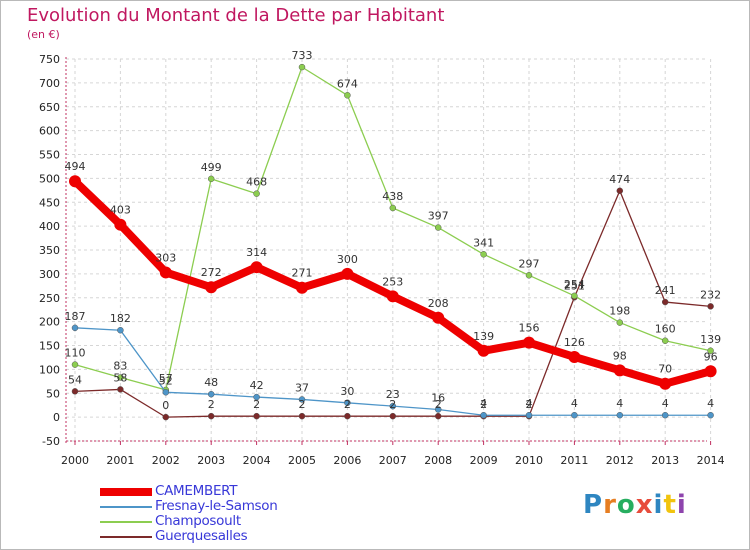 The width and height of the screenshot is (750, 550). Describe the element at coordinates (120, 460) in the screenshot. I see `x-tick-label: 2001` at that location.